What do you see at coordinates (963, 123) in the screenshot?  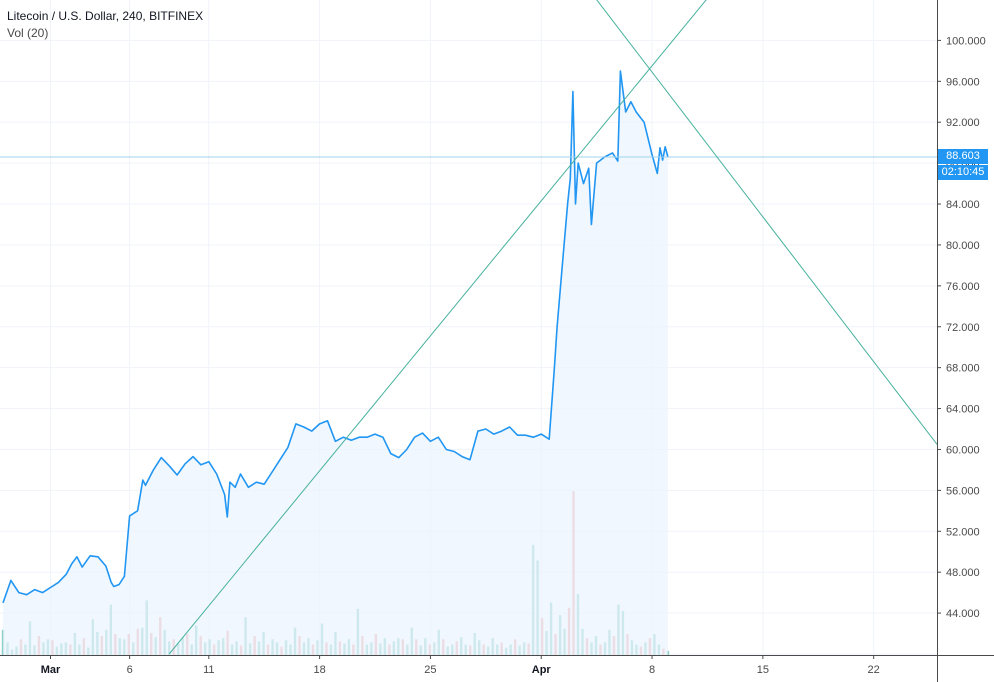 I see `price-tick-label: 92.000` at bounding box center [963, 123].